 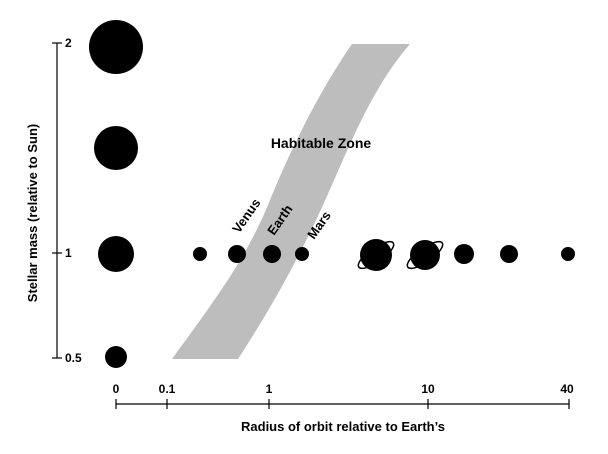 What do you see at coordinates (200, 254) in the screenshot?
I see `planet-mercury` at bounding box center [200, 254].